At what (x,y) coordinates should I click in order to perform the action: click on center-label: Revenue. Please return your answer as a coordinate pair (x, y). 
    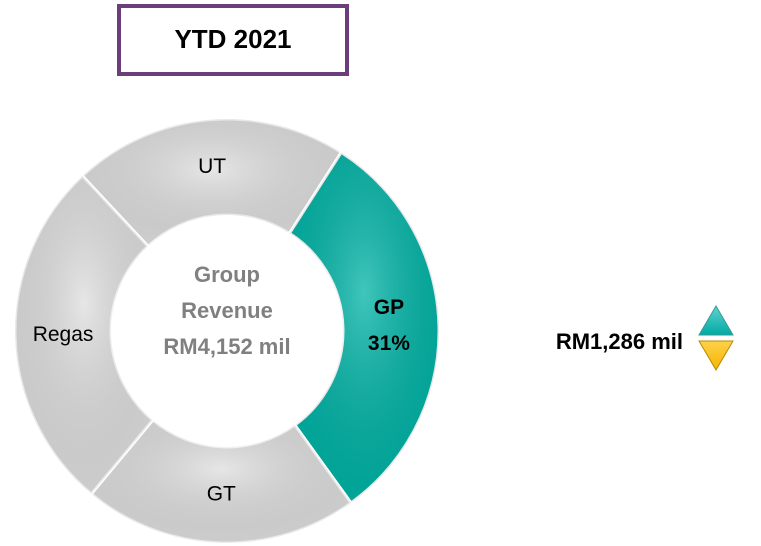
    Looking at the image, I should click on (227, 310).